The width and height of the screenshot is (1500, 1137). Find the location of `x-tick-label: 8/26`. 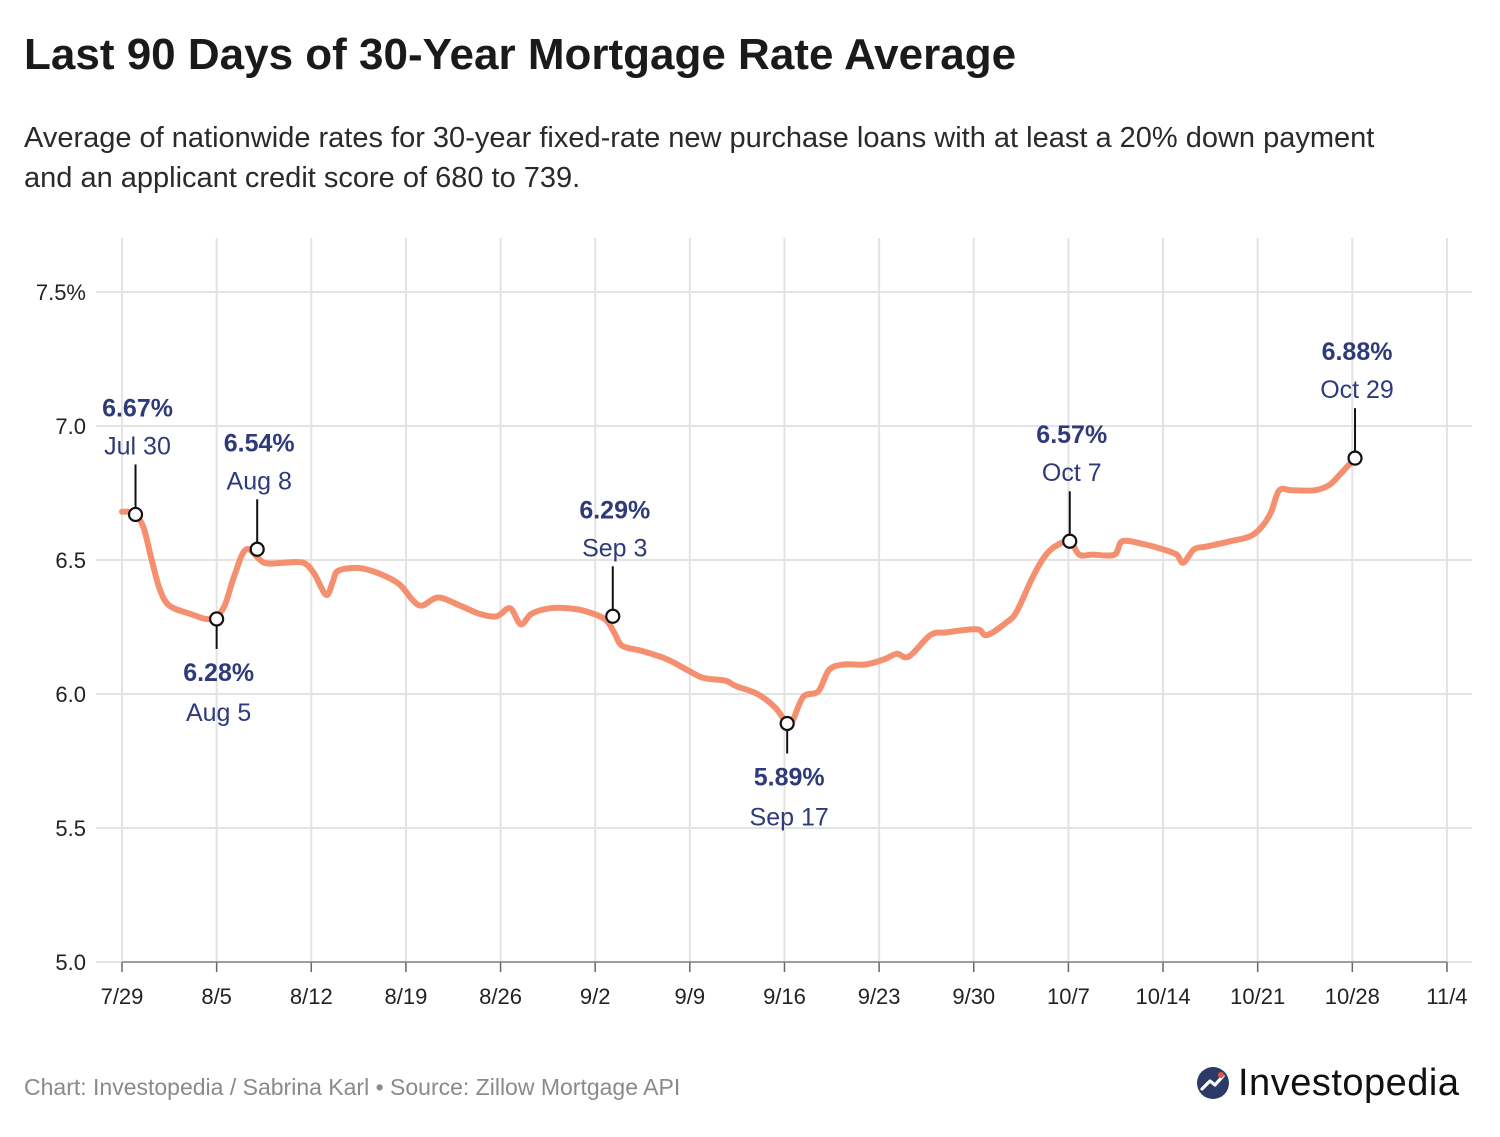

x-tick-label: 8/26 is located at coordinates (500, 996).